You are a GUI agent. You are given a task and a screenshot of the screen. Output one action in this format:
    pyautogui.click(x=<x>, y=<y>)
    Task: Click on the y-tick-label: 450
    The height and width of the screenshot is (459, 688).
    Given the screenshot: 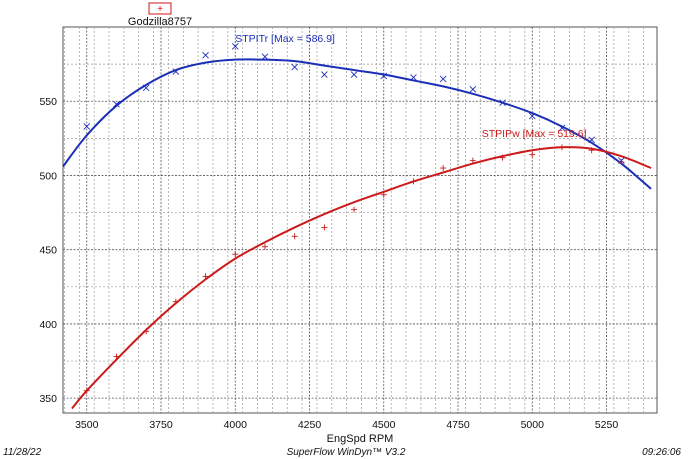 What is the action you would take?
    pyautogui.click(x=48, y=251)
    